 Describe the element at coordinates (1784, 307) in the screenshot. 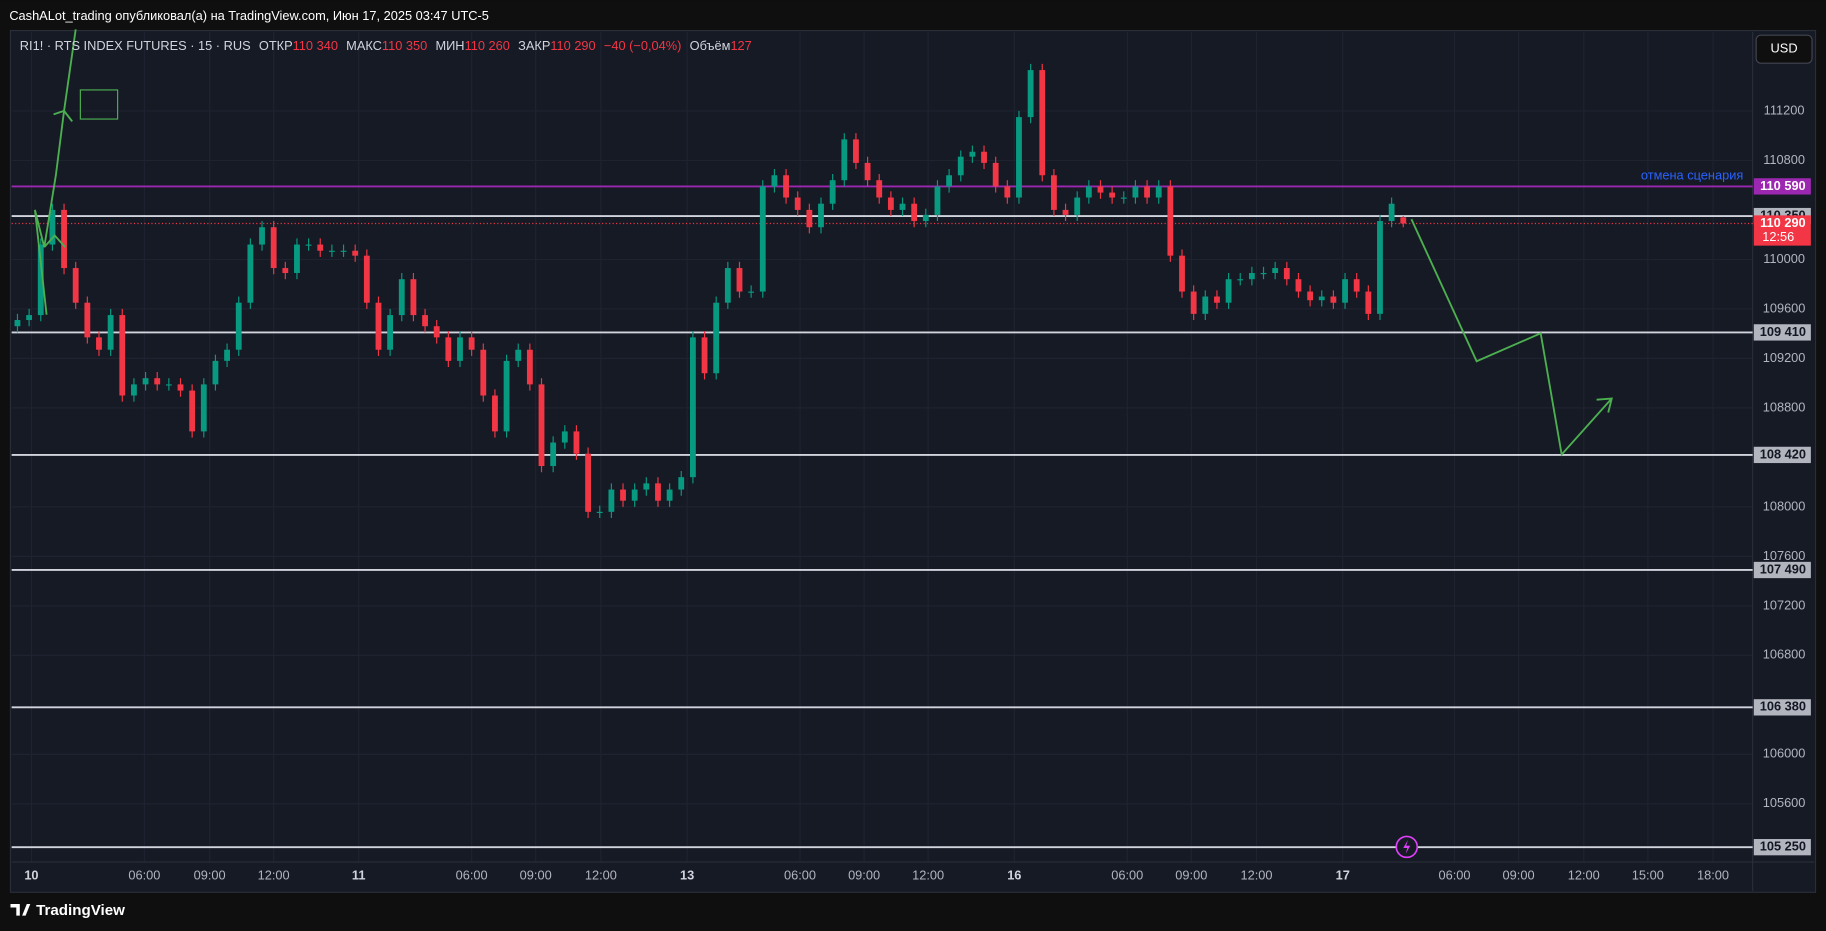

I see `y-tick-label: 109600` at that location.